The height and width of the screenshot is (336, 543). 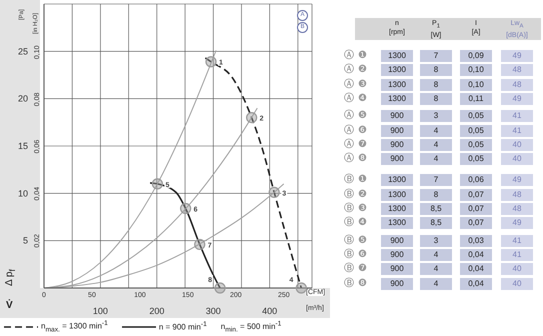 What do you see at coordinates (355, 268) in the screenshot?
I see `category-label: Ⓑ ❼` at bounding box center [355, 268].